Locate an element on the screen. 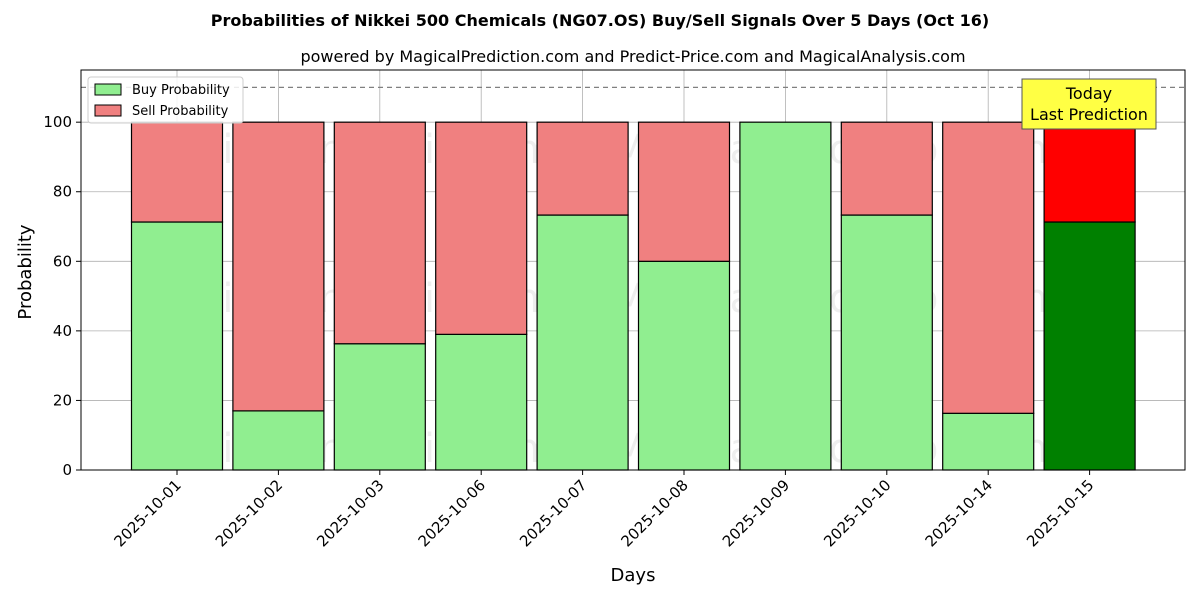 Image resolution: width=1200 pixels, height=600 pixels. x-tick-label: 2025-10-09 is located at coordinates (756, 513).